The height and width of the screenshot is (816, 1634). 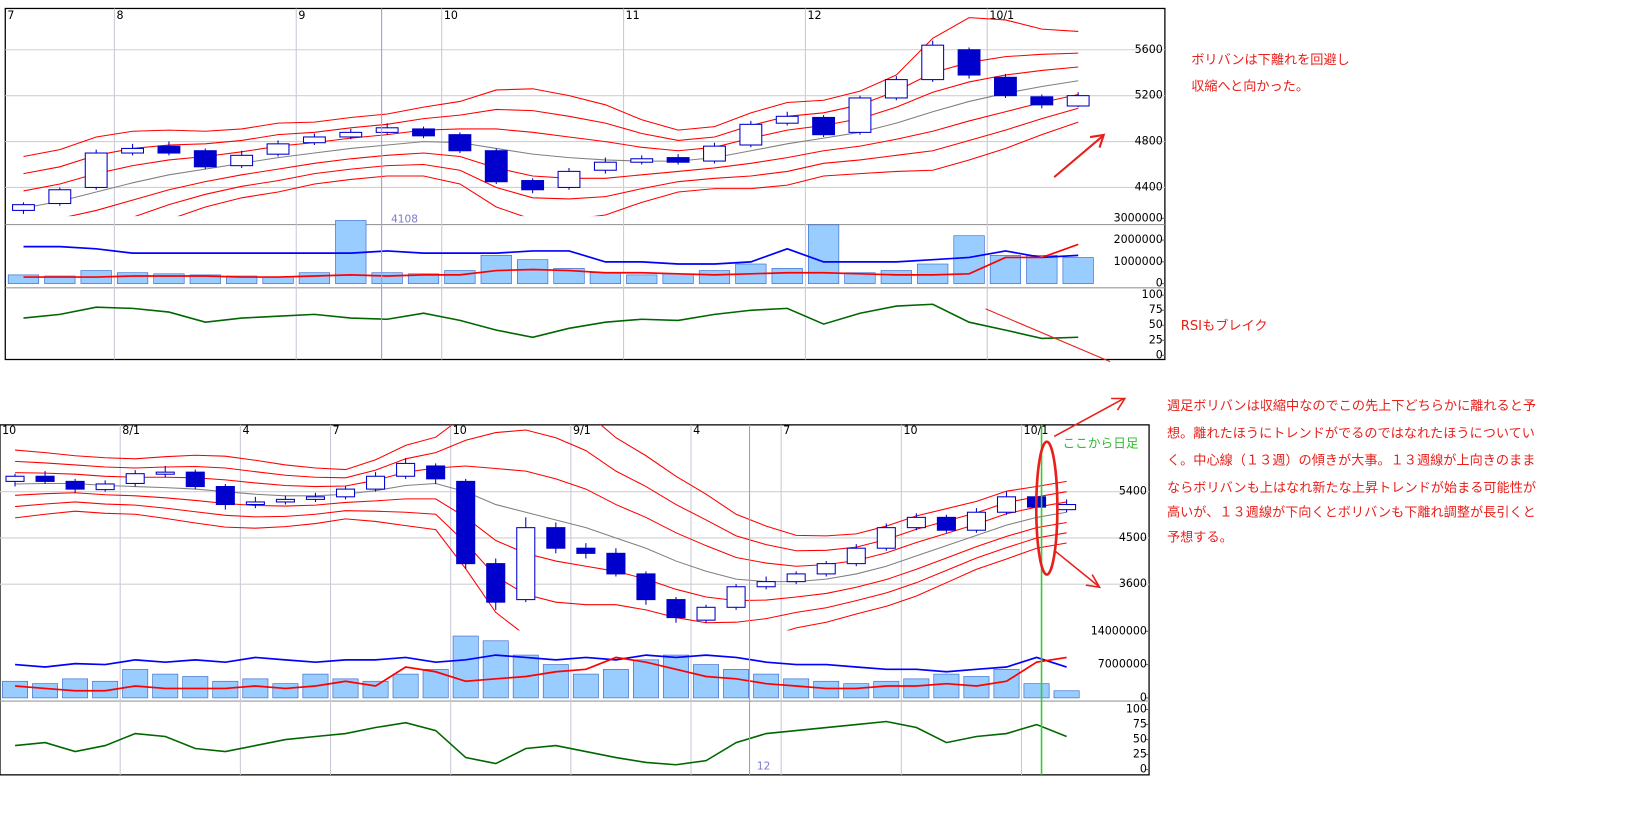 I want to click on y-tick-label: 25, so click(x=1156, y=339).